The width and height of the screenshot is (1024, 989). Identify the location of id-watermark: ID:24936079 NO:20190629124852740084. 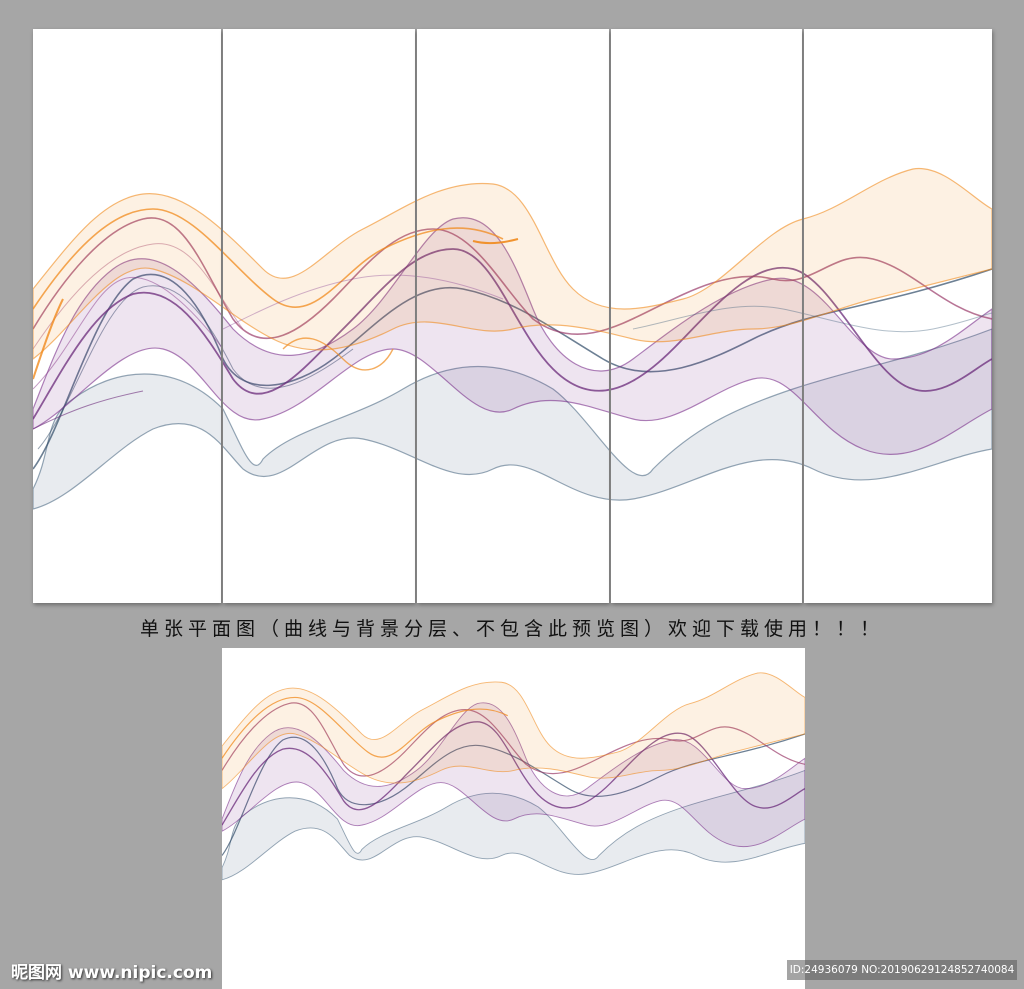
(902, 970).